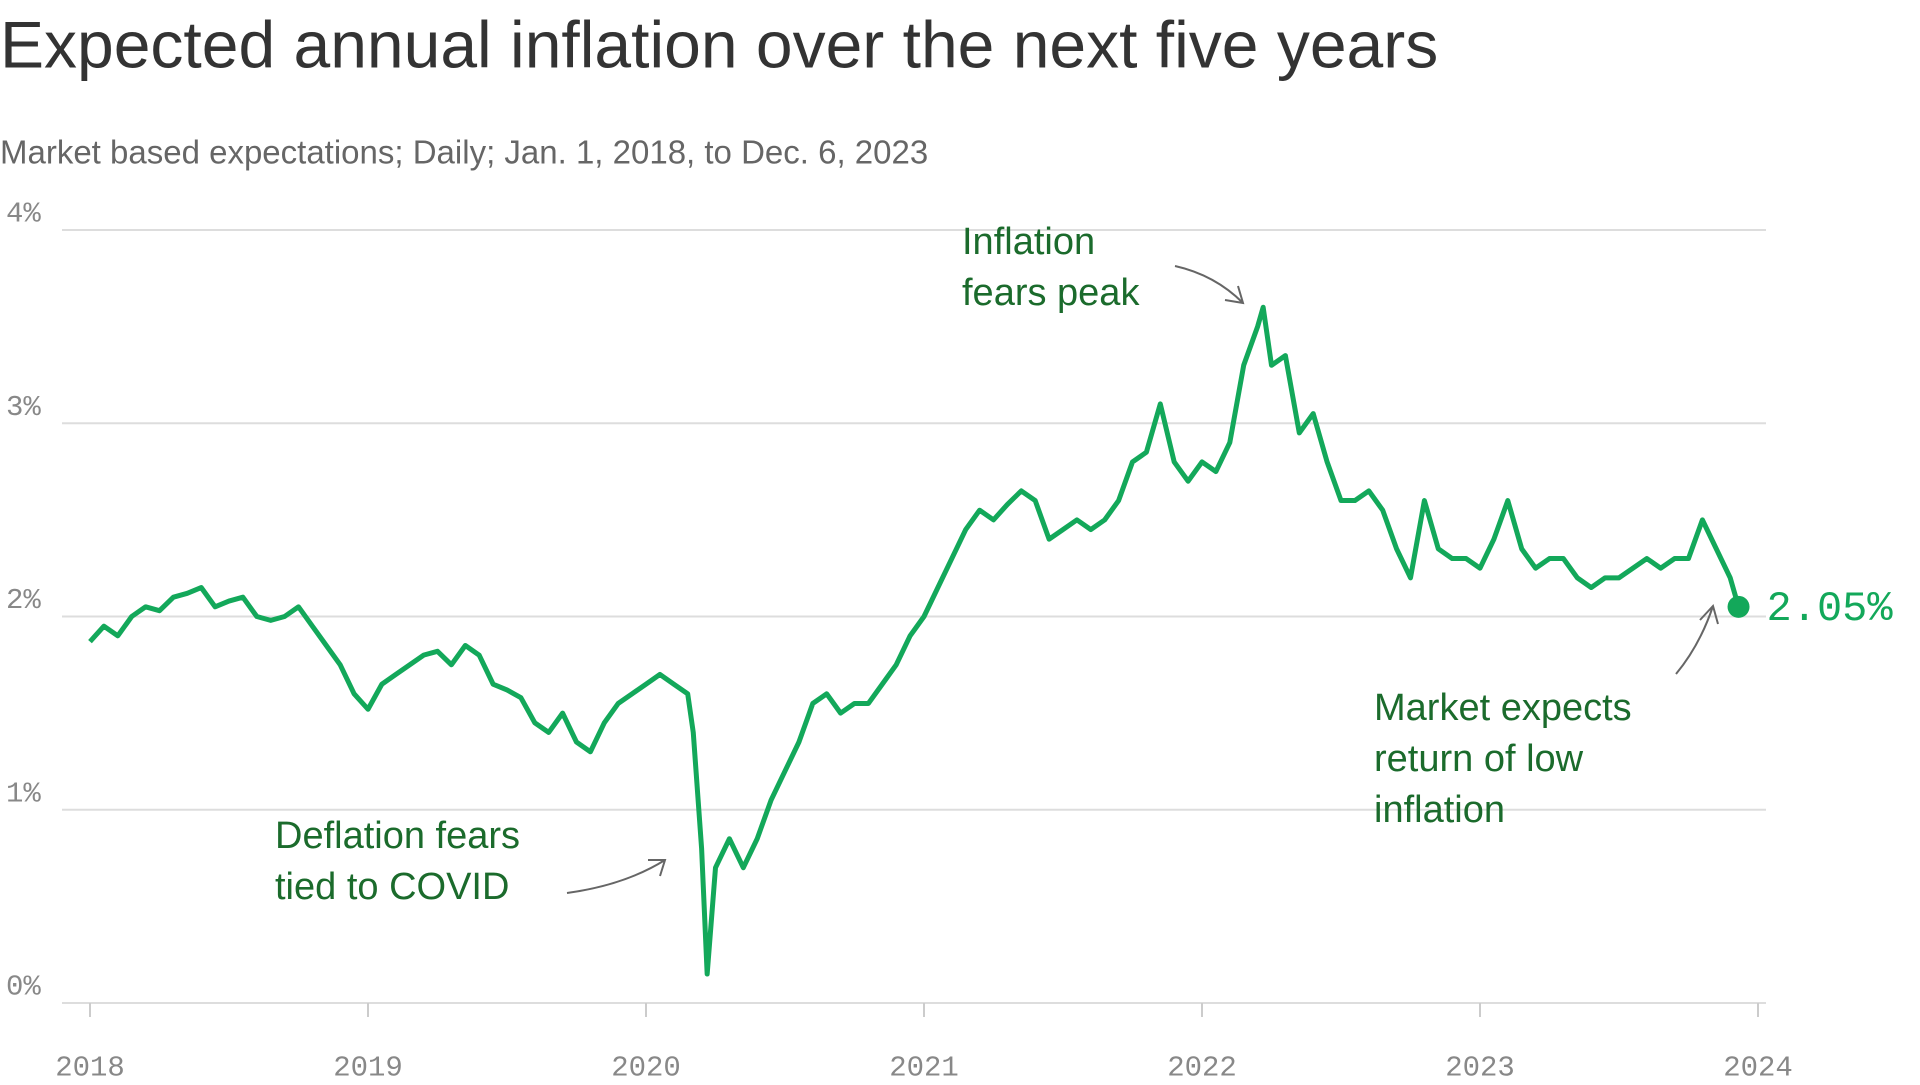  I want to click on annotation: Deflation fears, so click(397, 836).